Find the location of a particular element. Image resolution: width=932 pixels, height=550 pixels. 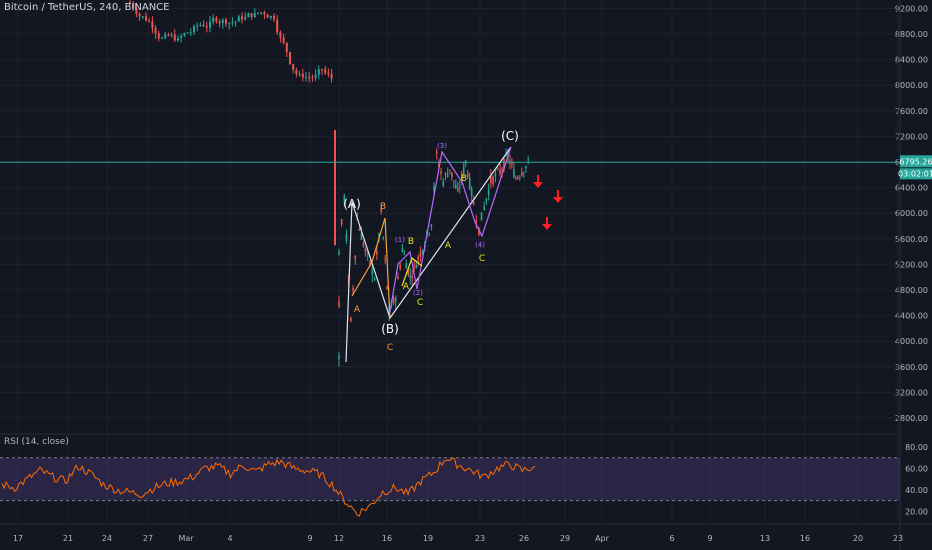

last-price-text: 6795.26 is located at coordinates (915, 161).